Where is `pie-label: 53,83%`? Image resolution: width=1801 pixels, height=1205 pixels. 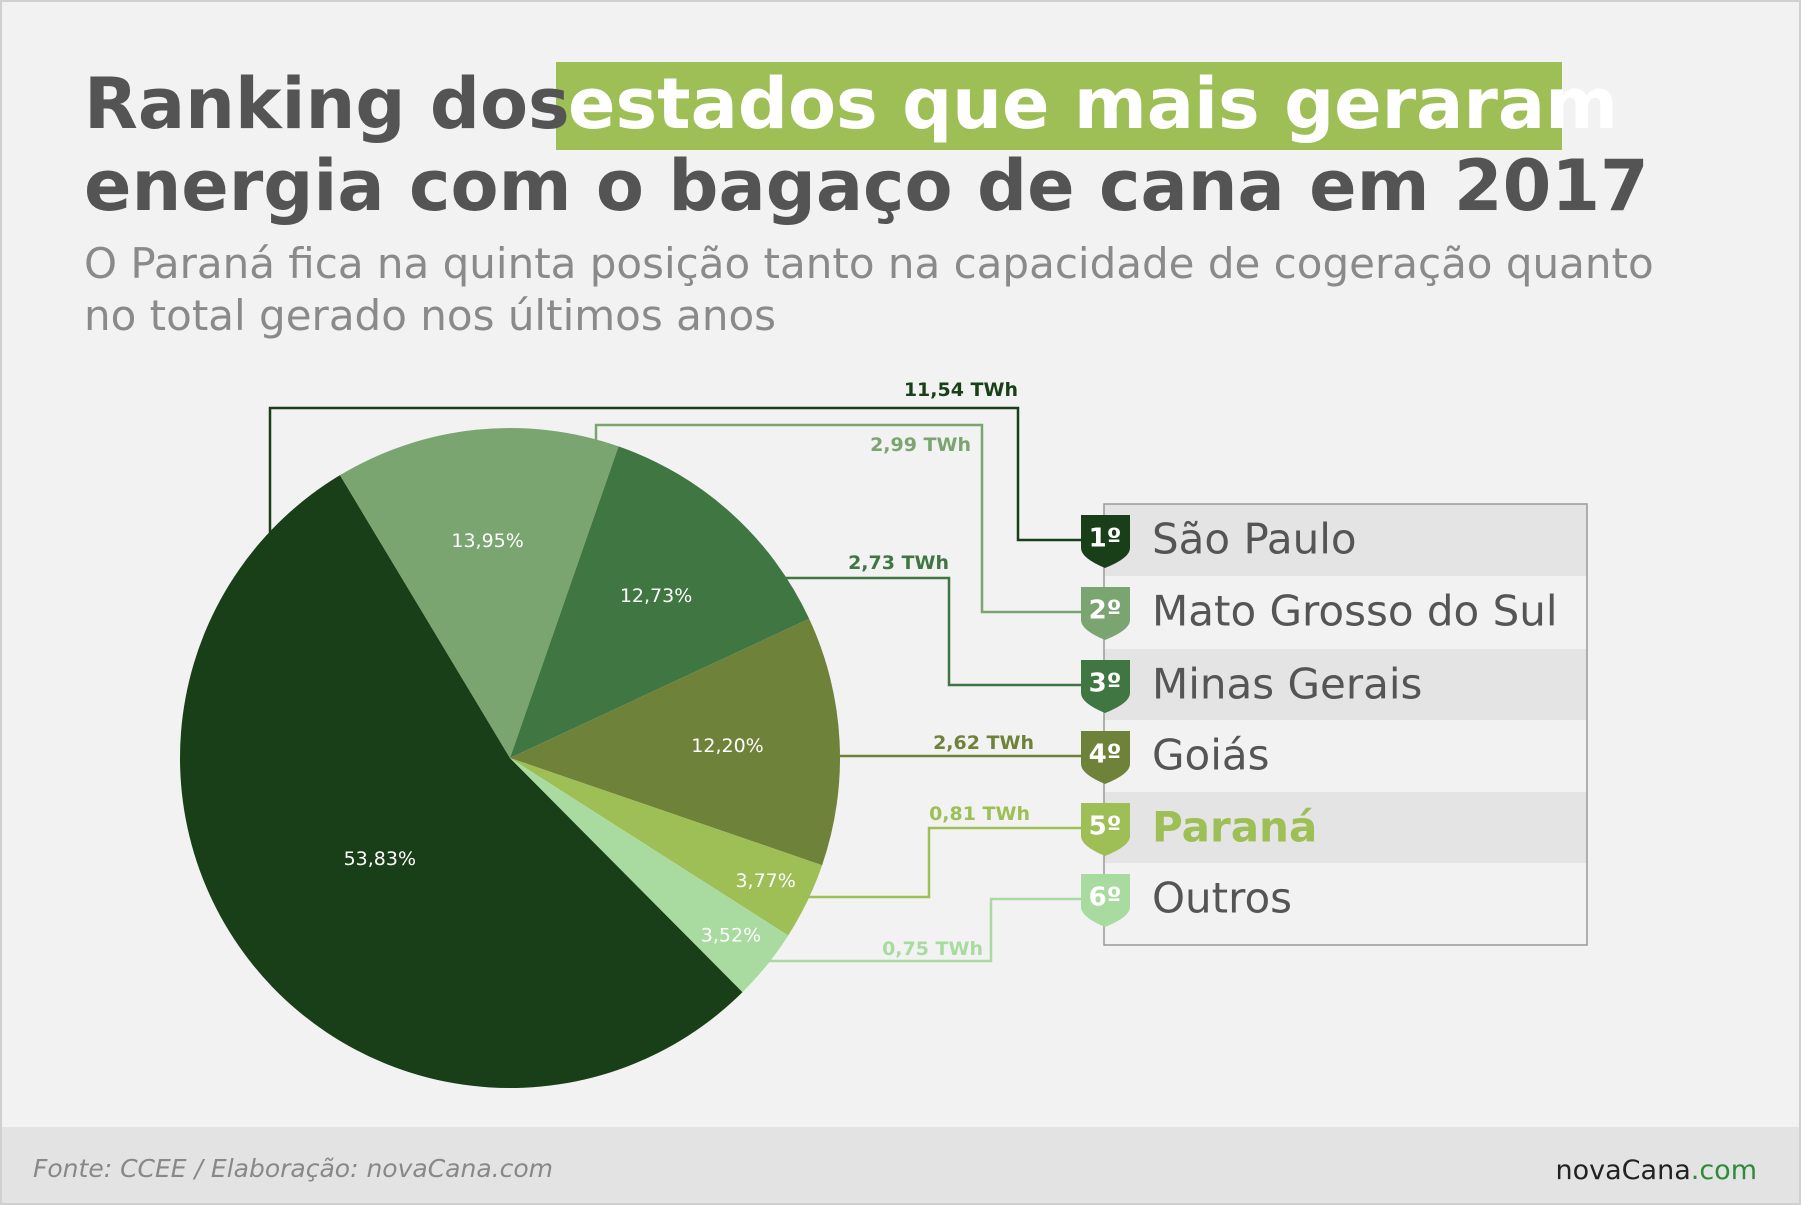
pie-label: 53,83% is located at coordinates (380, 859).